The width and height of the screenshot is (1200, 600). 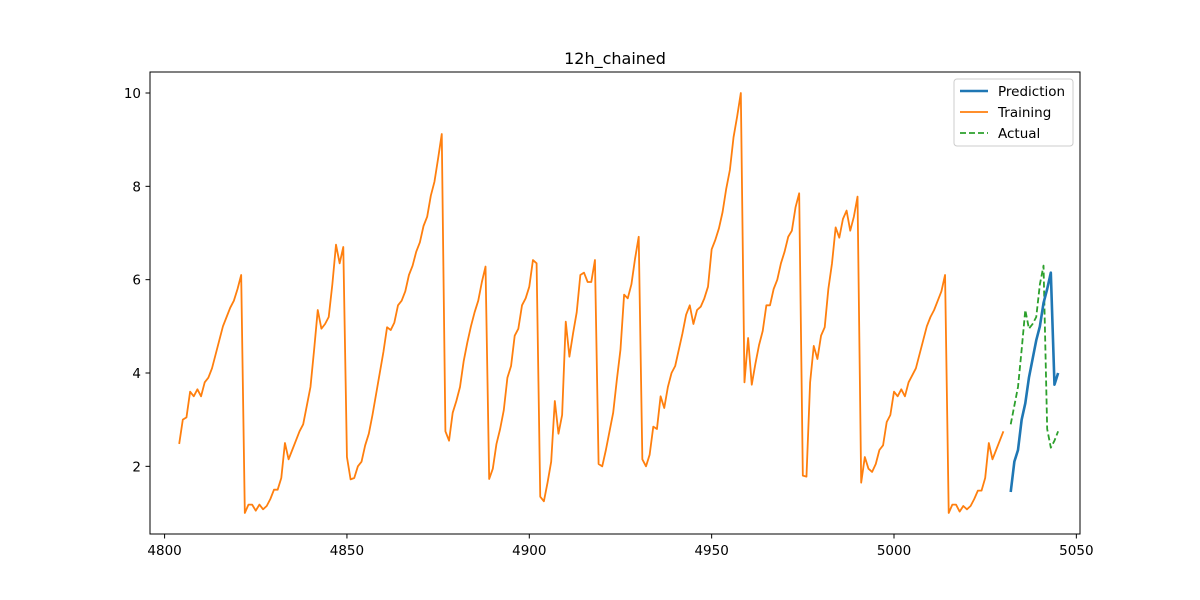 What do you see at coordinates (711, 551) in the screenshot?
I see `x-tick-label: 4950` at bounding box center [711, 551].